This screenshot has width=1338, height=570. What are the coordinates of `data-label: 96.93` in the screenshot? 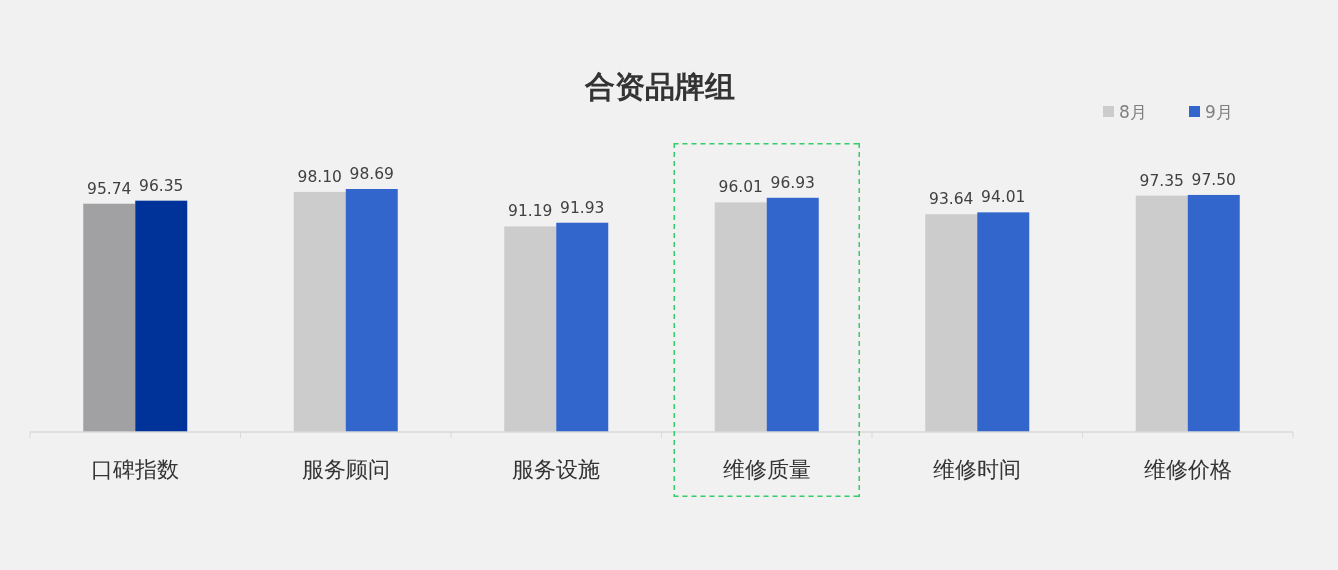 It's located at (792, 182).